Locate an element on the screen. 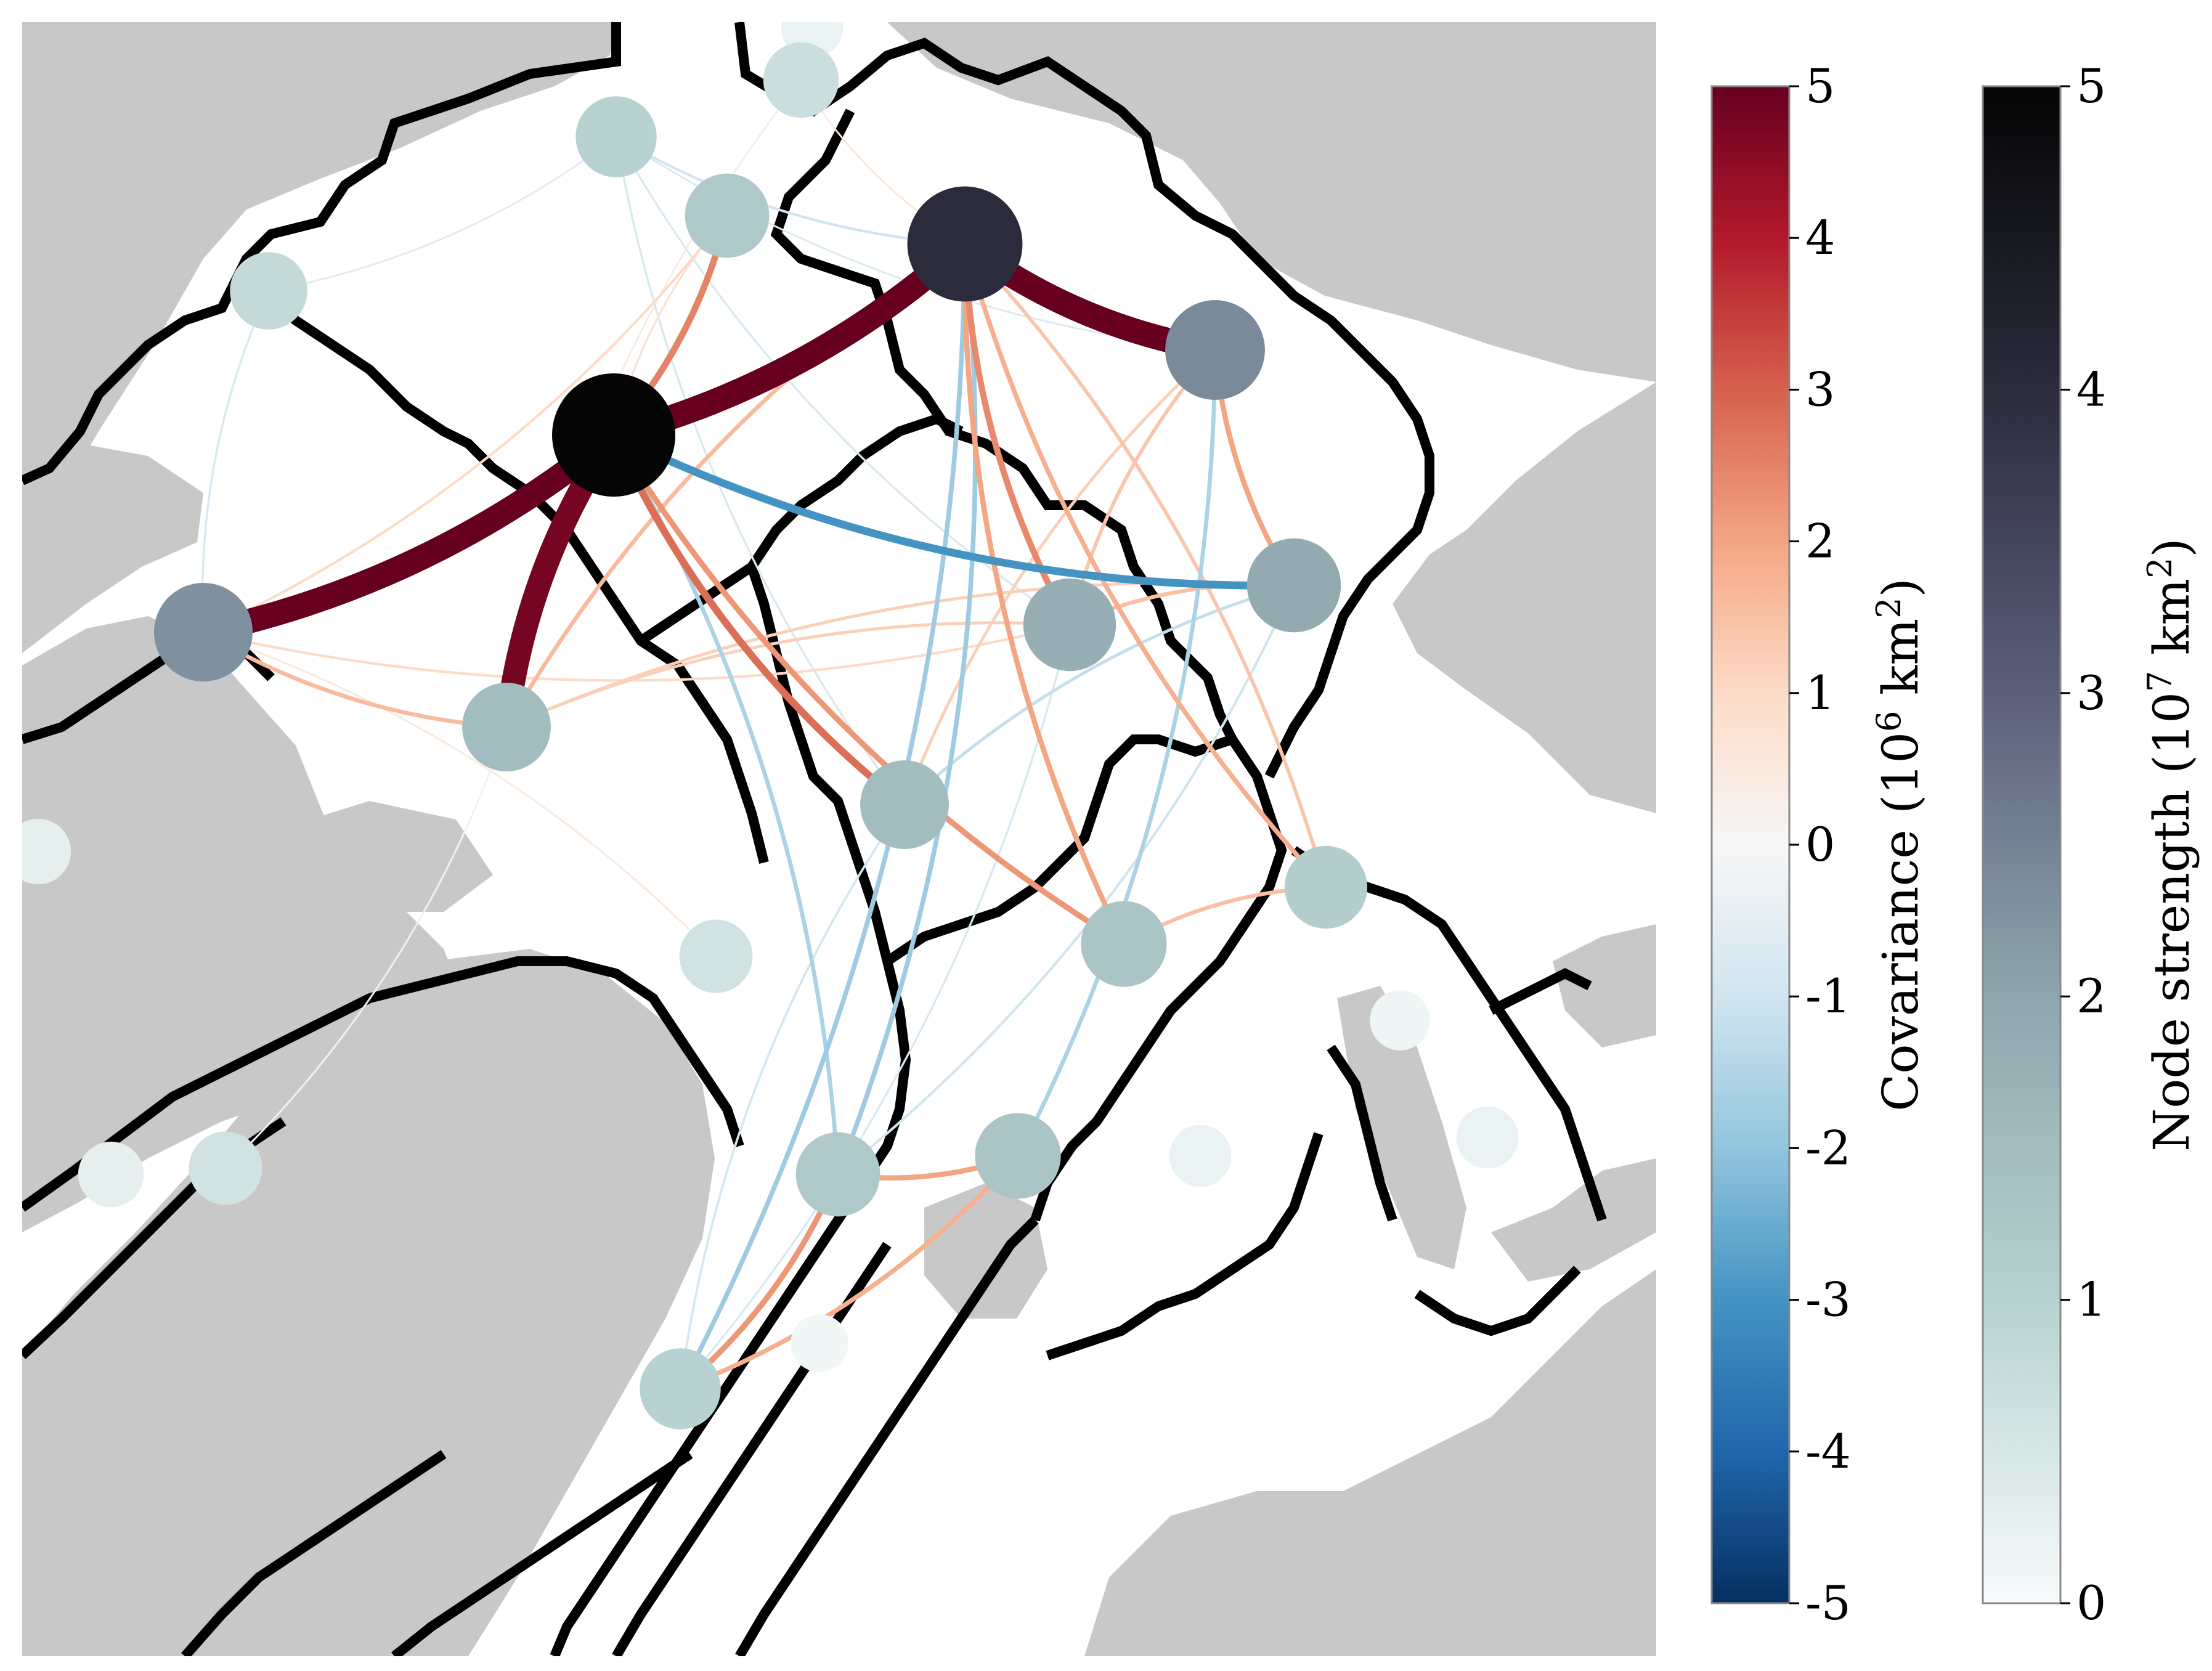  land-northwest-coast is located at coordinates (112, 548).